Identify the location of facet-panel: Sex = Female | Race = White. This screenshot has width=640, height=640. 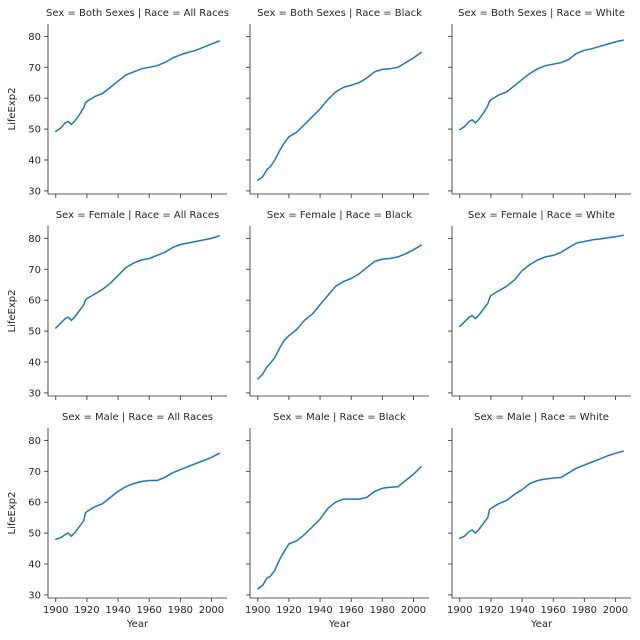
(539, 305).